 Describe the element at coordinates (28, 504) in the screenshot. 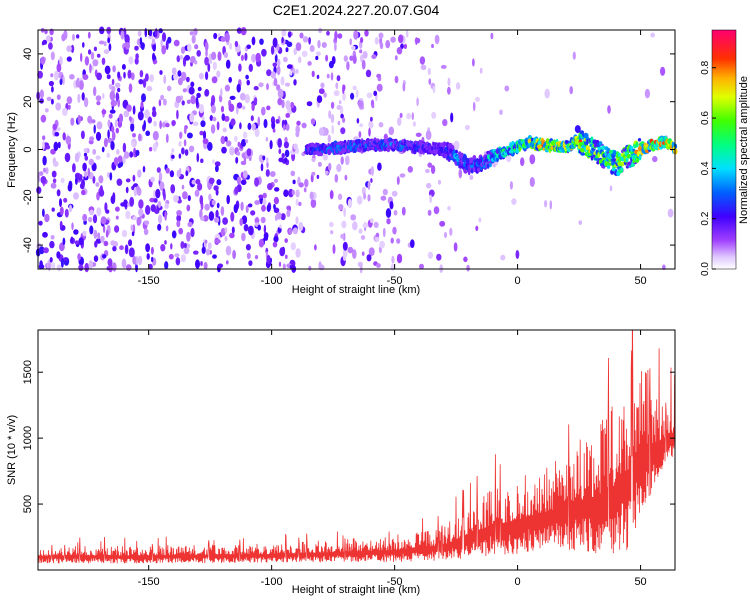

I see `snr-y-tick-label: 500` at that location.